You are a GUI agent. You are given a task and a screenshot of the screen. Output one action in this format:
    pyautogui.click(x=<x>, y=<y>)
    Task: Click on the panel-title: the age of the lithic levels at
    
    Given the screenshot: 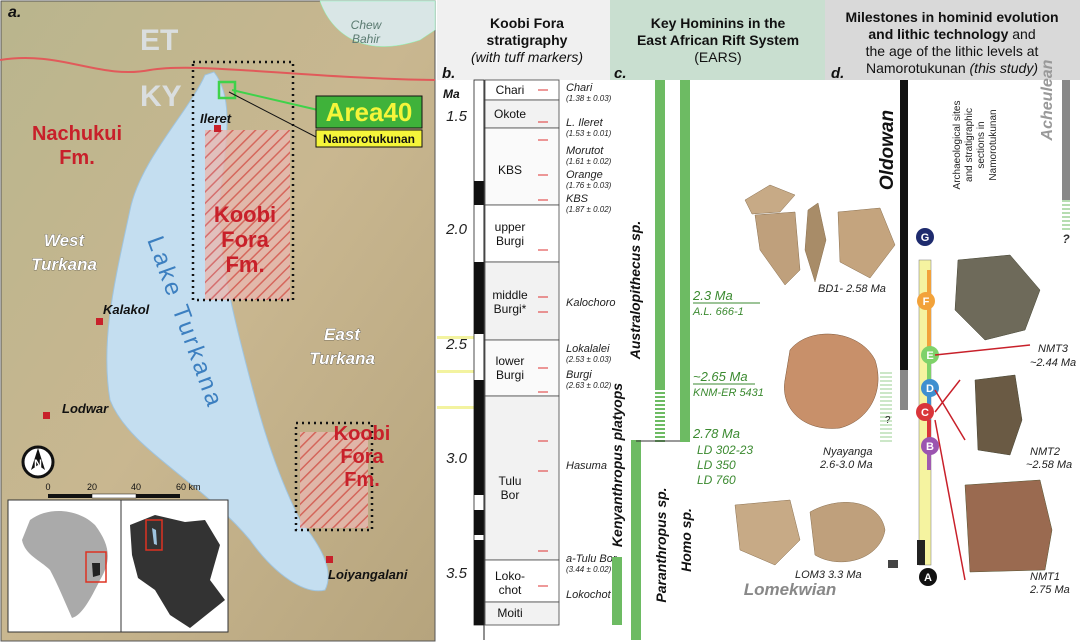 What is the action you would take?
    pyautogui.click(x=952, y=51)
    